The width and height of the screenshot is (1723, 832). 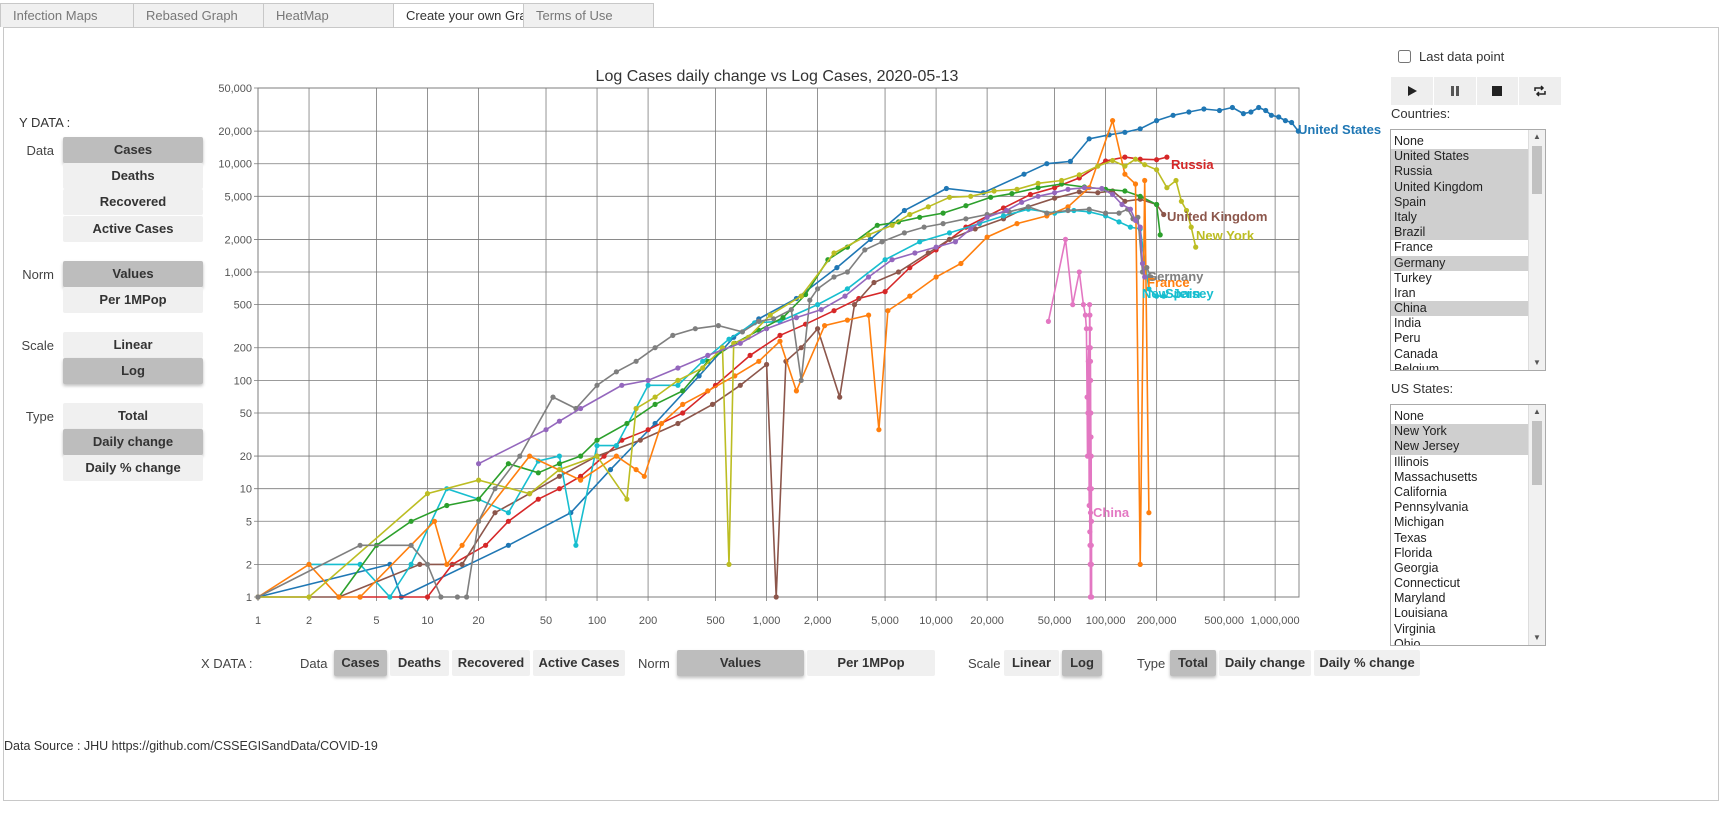 I want to click on list-item: Peru, so click(x=1407, y=338).